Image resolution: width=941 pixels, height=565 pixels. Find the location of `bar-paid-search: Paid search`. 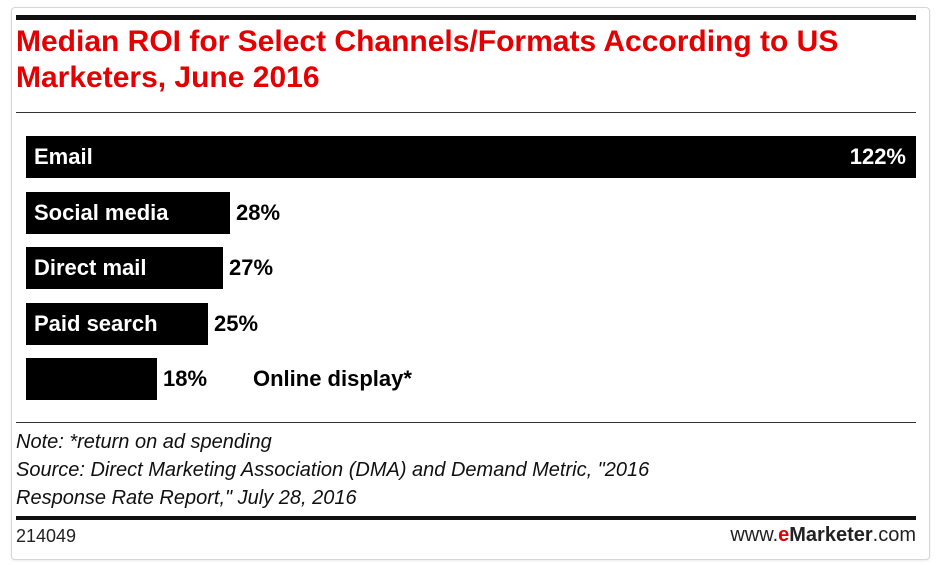

bar-paid-search: Paid search is located at coordinates (117, 324).